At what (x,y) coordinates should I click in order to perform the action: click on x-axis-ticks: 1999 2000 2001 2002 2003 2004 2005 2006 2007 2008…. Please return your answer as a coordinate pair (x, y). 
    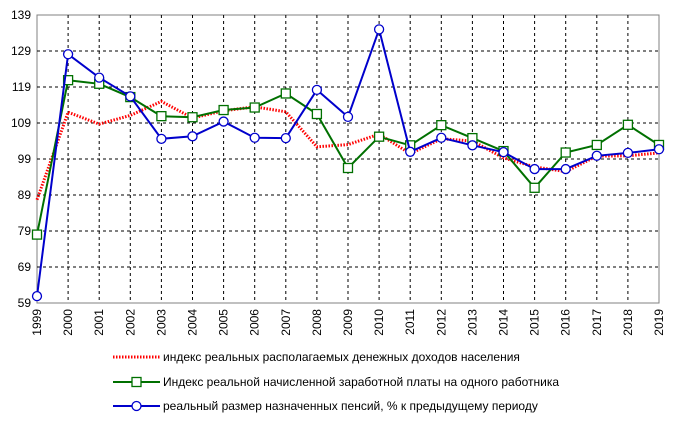
    Looking at the image, I should click on (348, 322).